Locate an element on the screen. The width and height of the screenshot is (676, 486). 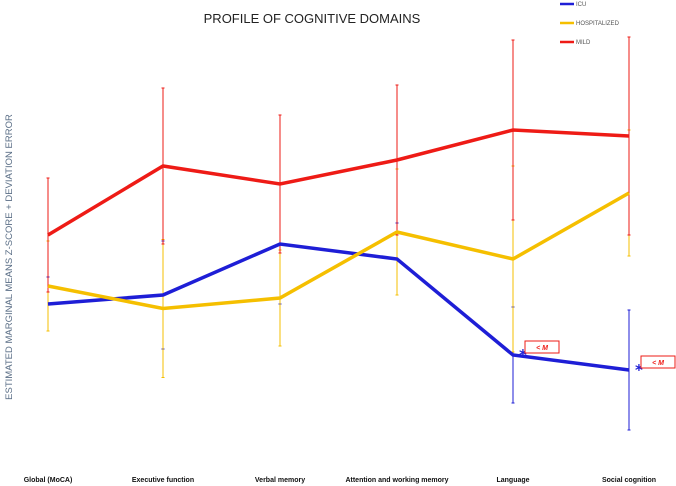
legend-label: HOSPITALIZED is located at coordinates (598, 24).